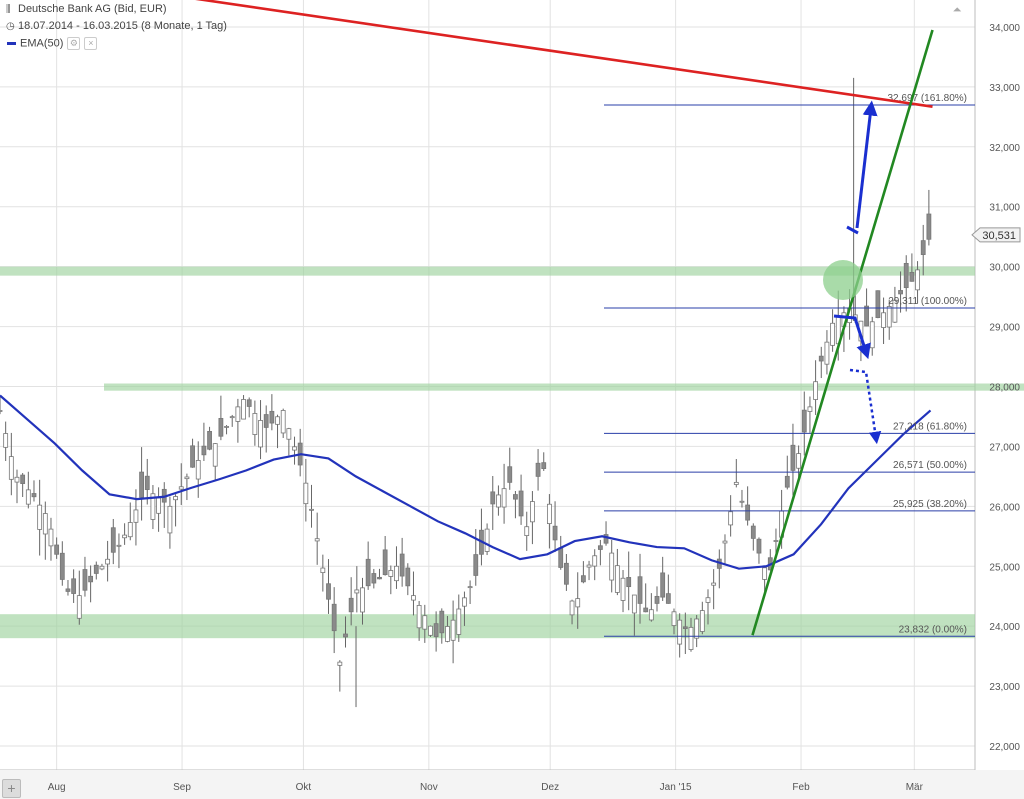 Image resolution: width=1024 pixels, height=799 pixels. I want to click on chart-title: ⫼ Deutsche Bank AG (Bid, EUR), so click(86, 9).